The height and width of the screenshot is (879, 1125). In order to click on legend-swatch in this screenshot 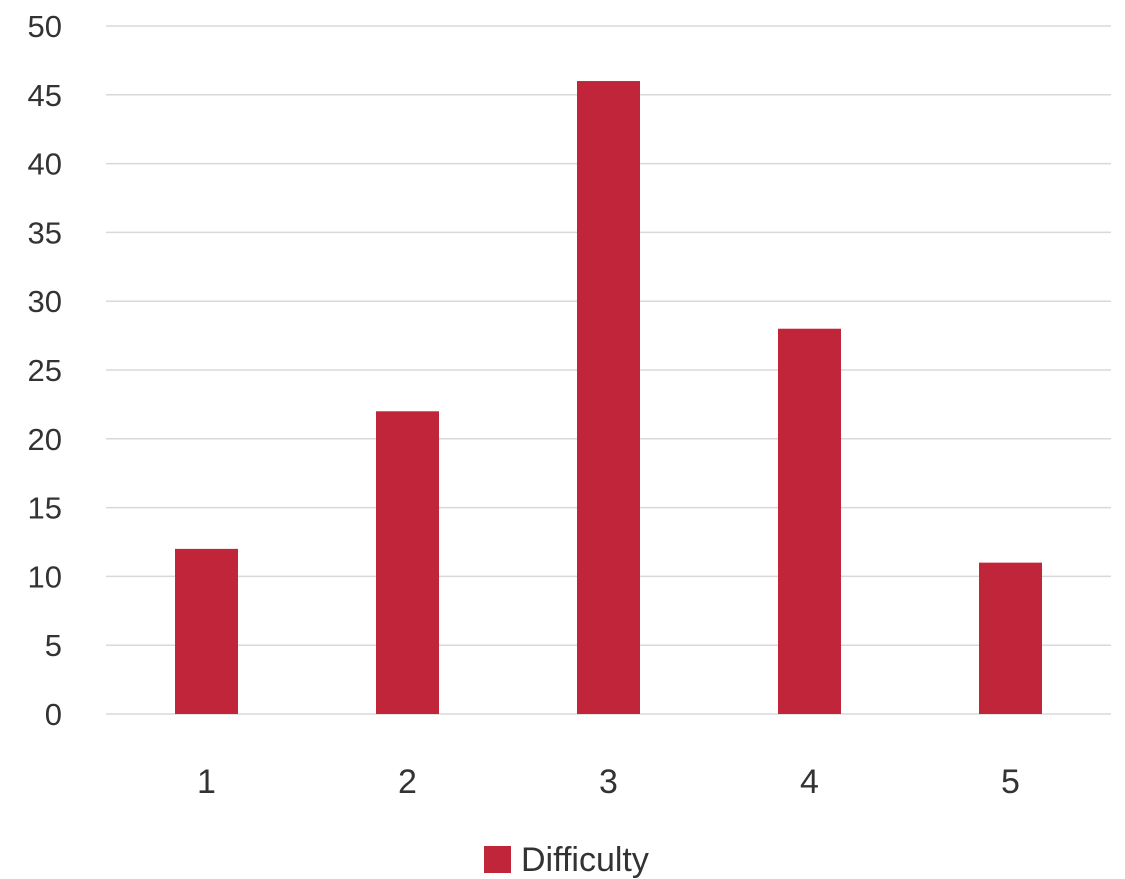, I will do `click(497, 859)`.